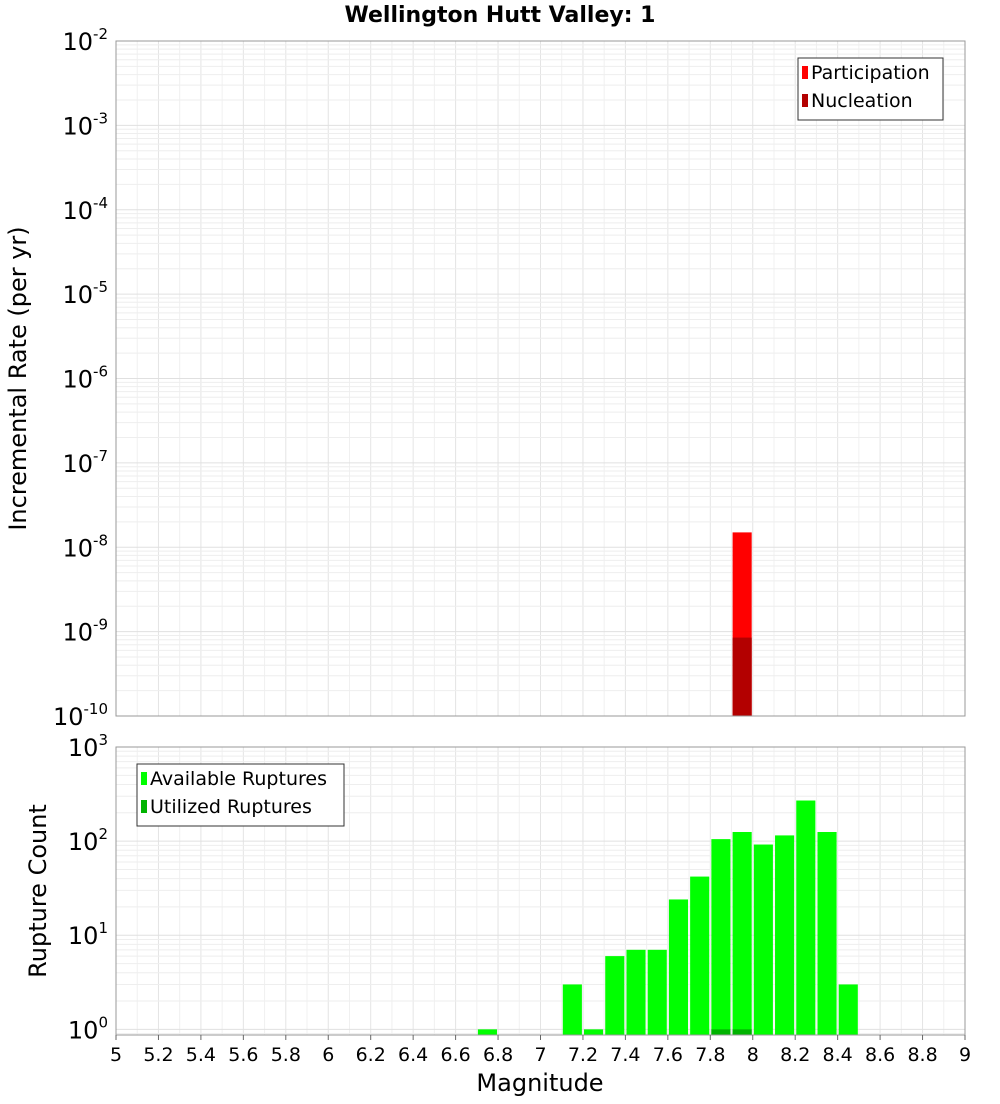 Image resolution: width=1000 pixels, height=1104 pixels. Describe the element at coordinates (838, 1055) in the screenshot. I see `x-tick-label: 8.4` at that location.